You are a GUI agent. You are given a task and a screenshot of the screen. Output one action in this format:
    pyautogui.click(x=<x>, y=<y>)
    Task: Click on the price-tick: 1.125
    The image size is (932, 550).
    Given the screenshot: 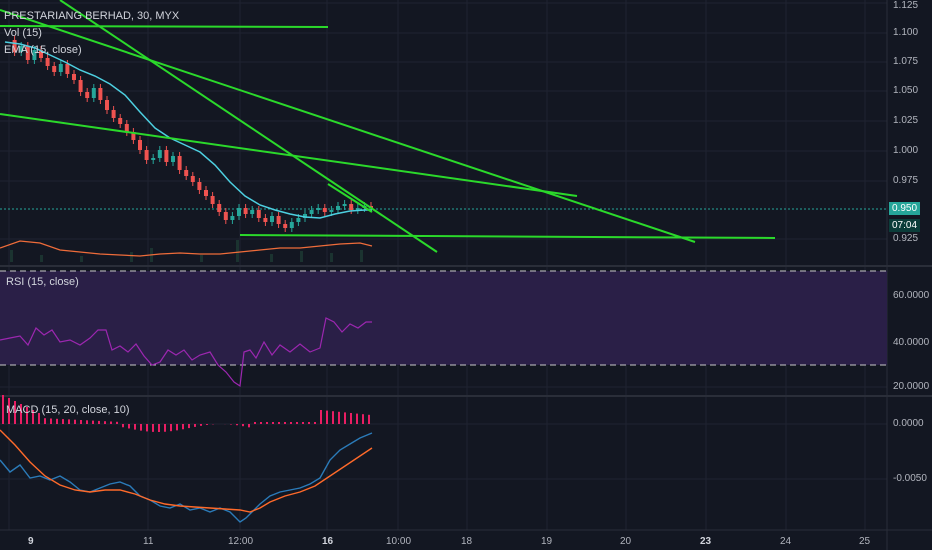 What is the action you would take?
    pyautogui.click(x=906, y=5)
    